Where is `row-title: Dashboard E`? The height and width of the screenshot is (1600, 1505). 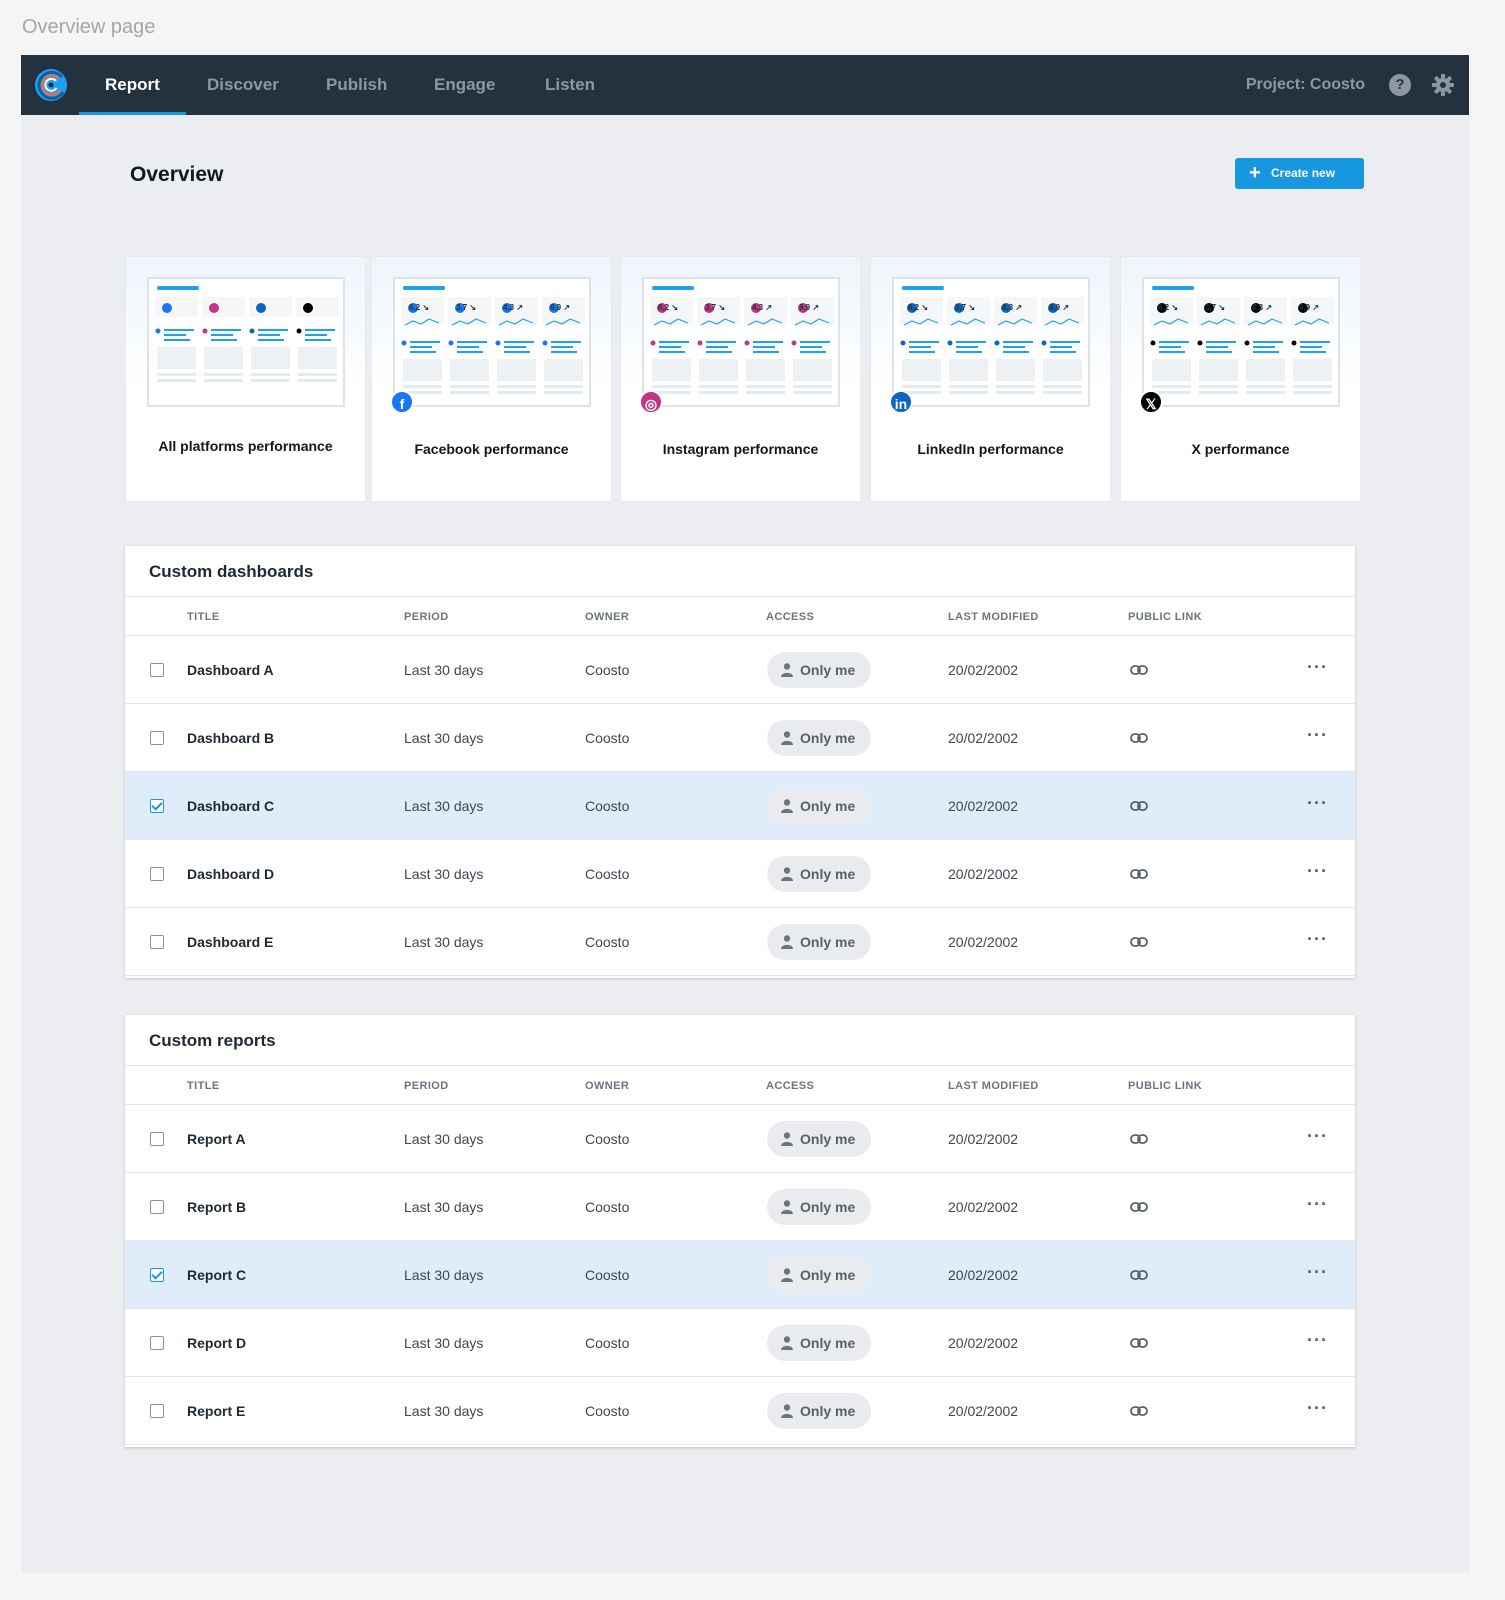 row-title: Dashboard E is located at coordinates (230, 942).